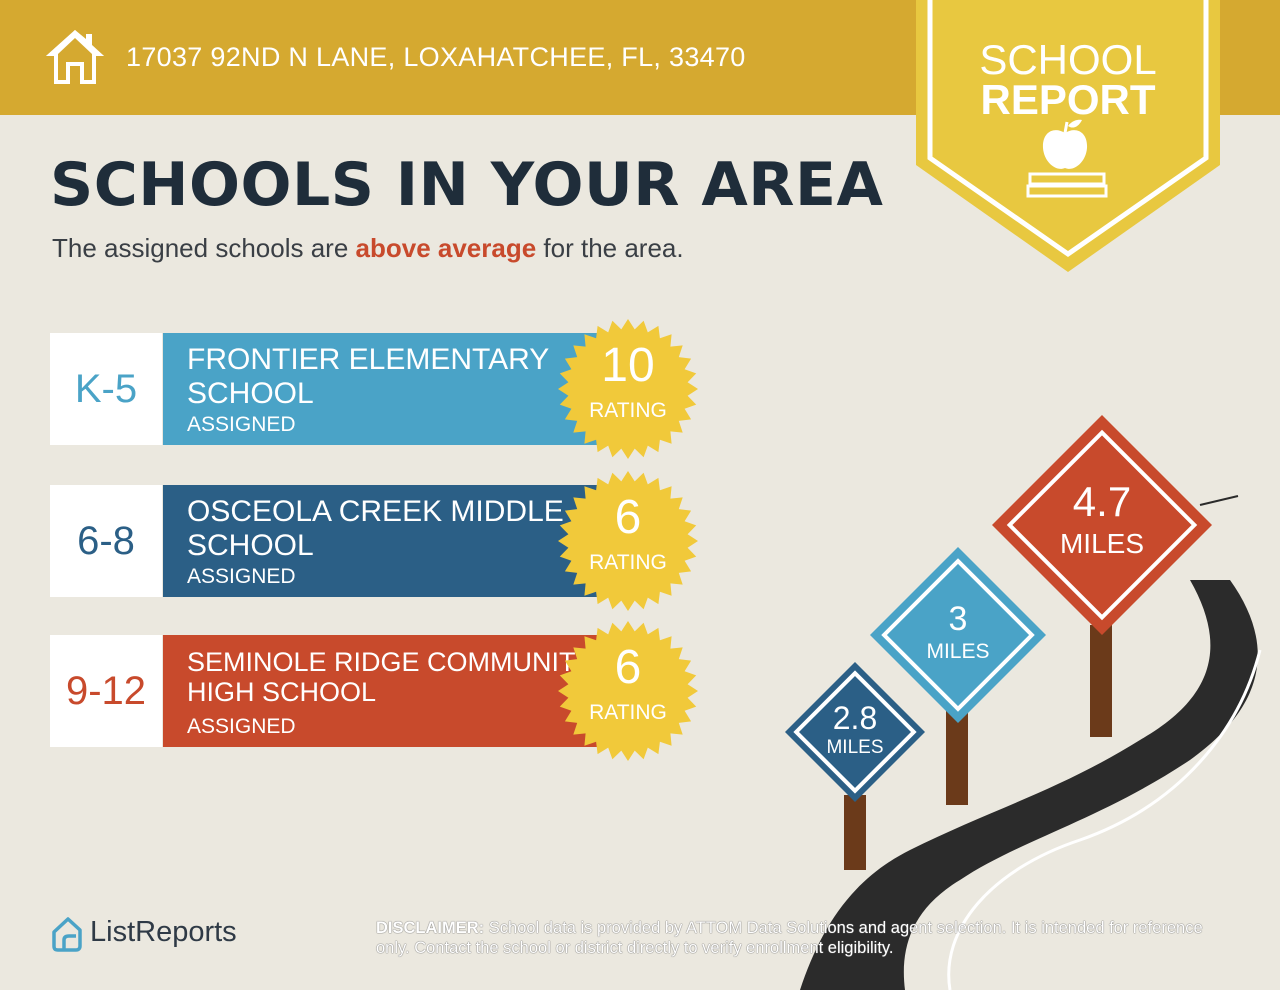 This screenshot has width=1280, height=990. What do you see at coordinates (1067, 158) in the screenshot?
I see `apple-books-icon` at bounding box center [1067, 158].